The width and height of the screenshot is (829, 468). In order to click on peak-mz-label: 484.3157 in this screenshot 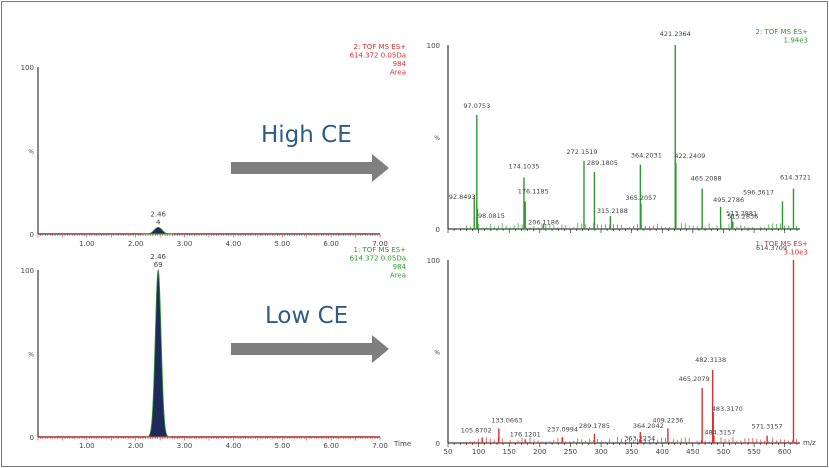, I will do `click(719, 433)`.